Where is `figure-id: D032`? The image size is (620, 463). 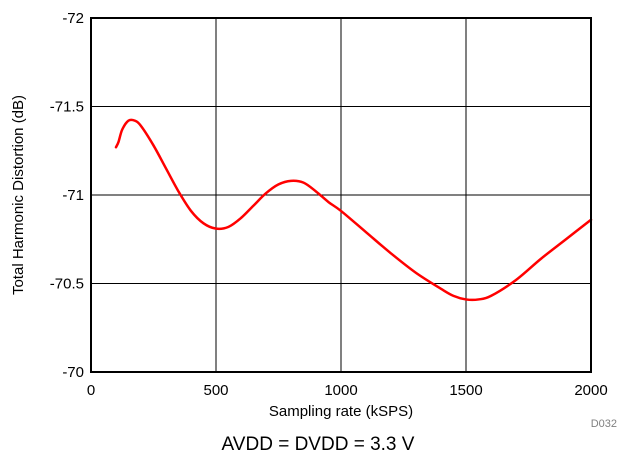 figure-id: D032 is located at coordinates (604, 424).